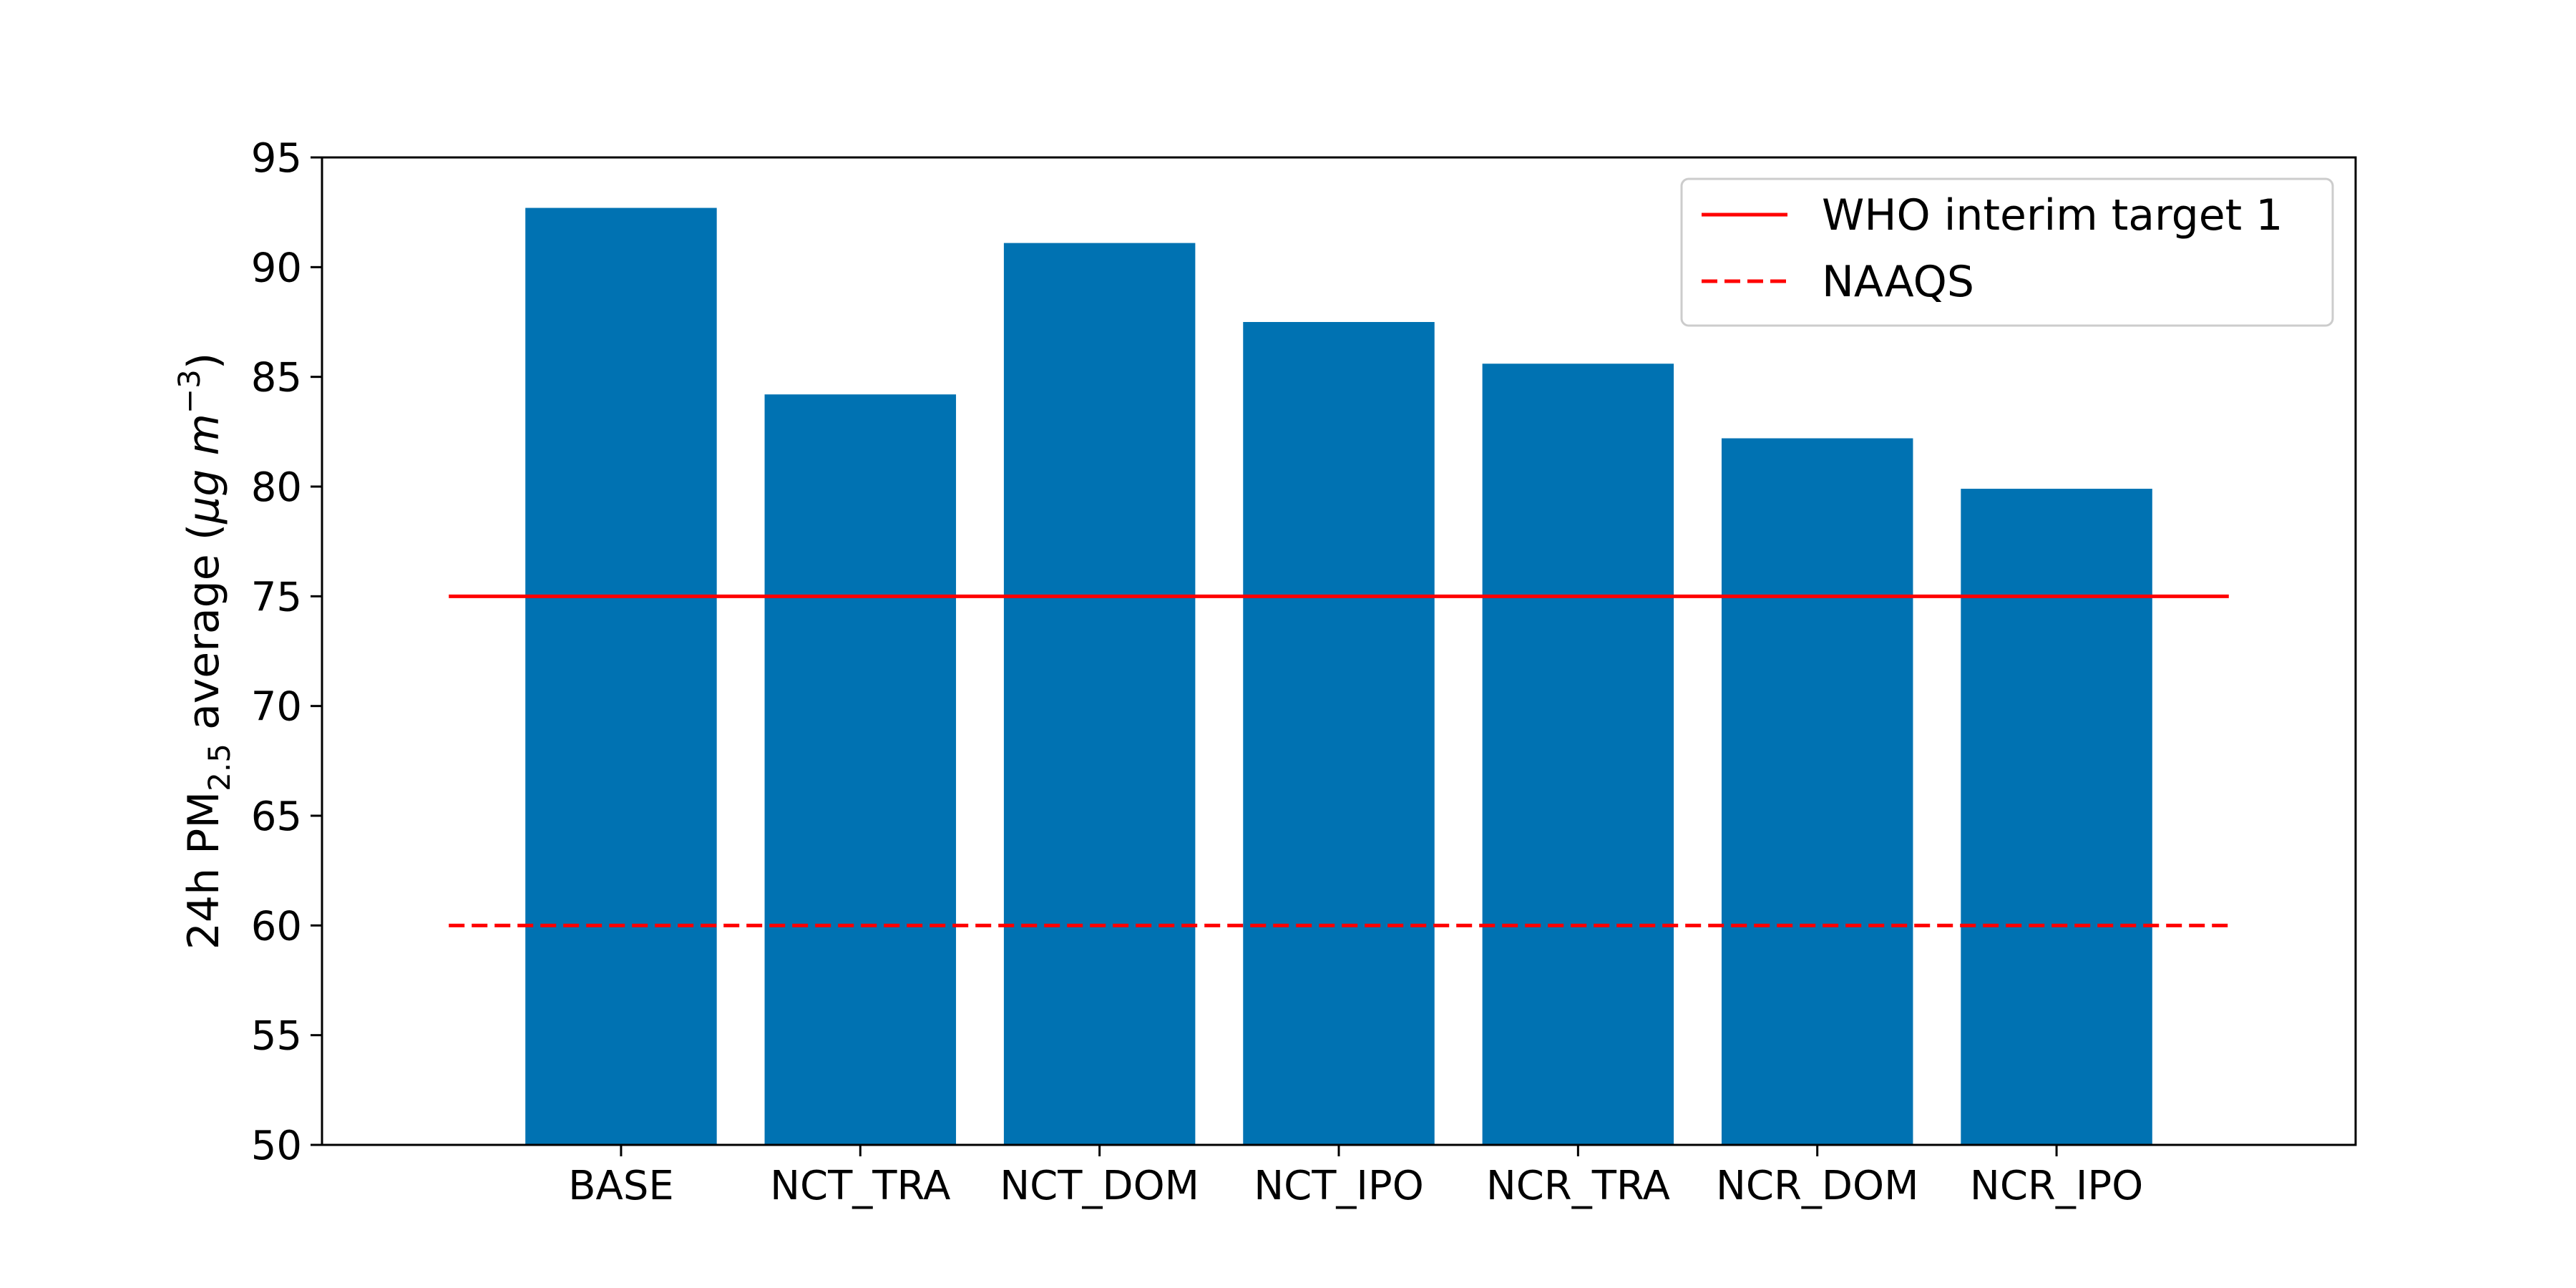  I want to click on x-tick-label: BASE, so click(621, 1186).